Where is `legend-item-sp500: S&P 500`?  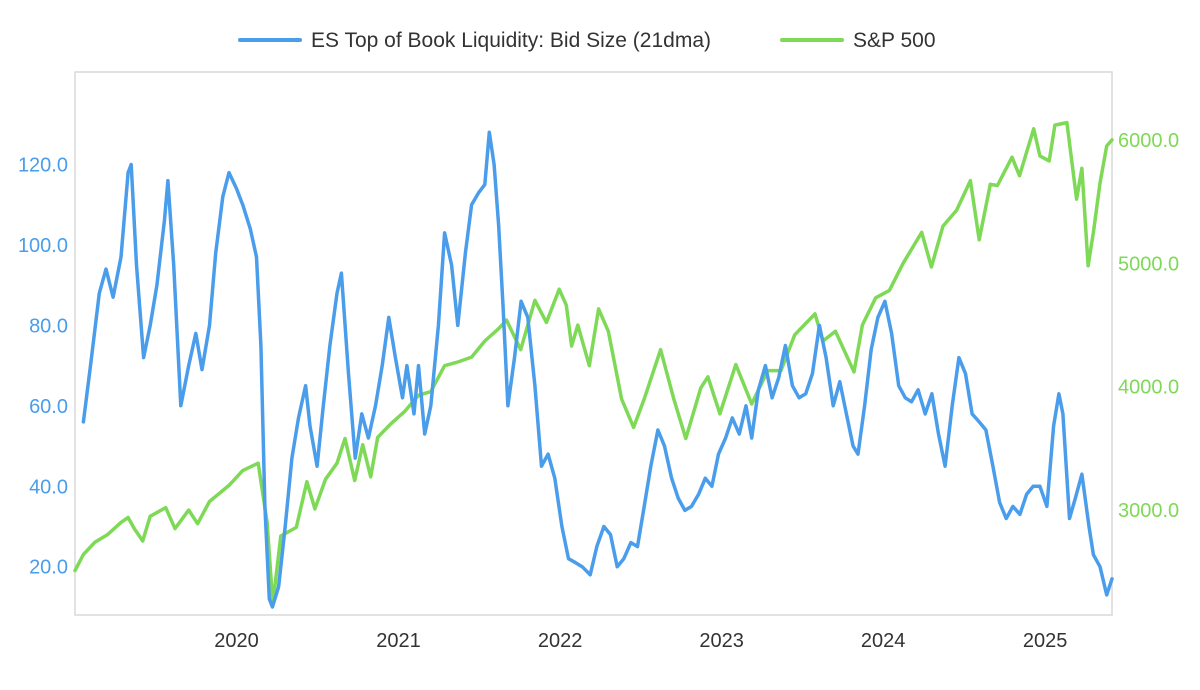 legend-item-sp500: S&P 500 is located at coordinates (858, 40).